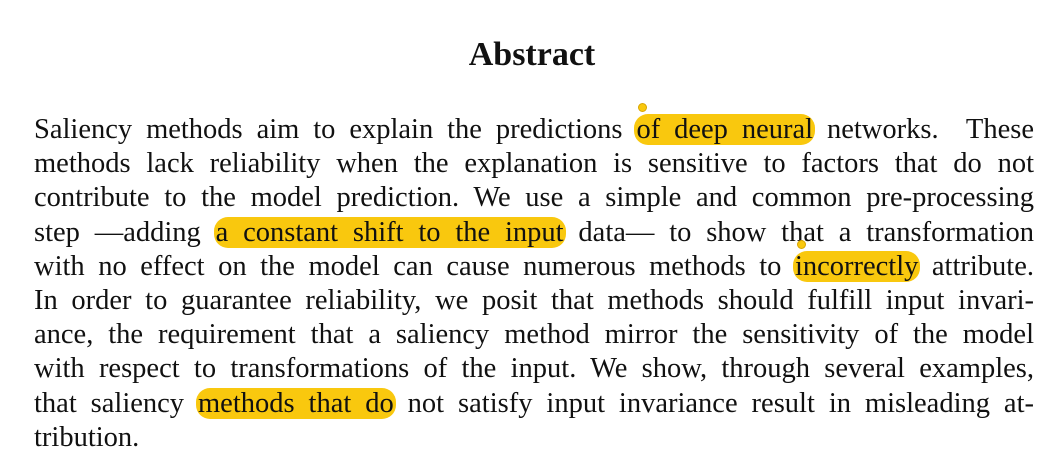 The width and height of the screenshot is (1064, 458). What do you see at coordinates (87, 437) in the screenshot?
I see `text-run: tribution.` at bounding box center [87, 437].